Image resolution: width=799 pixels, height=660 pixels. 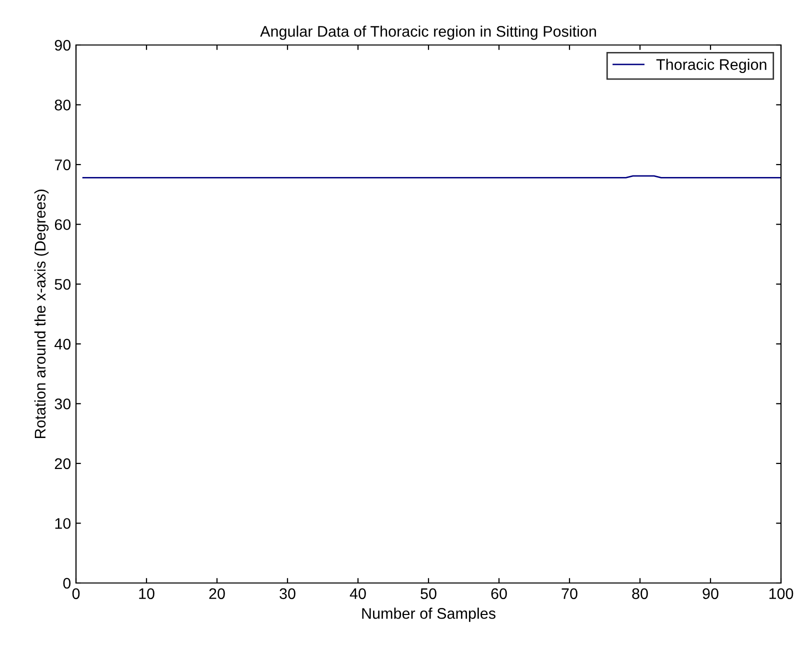 What do you see at coordinates (428, 594) in the screenshot?
I see `x-tick-label: 50` at bounding box center [428, 594].